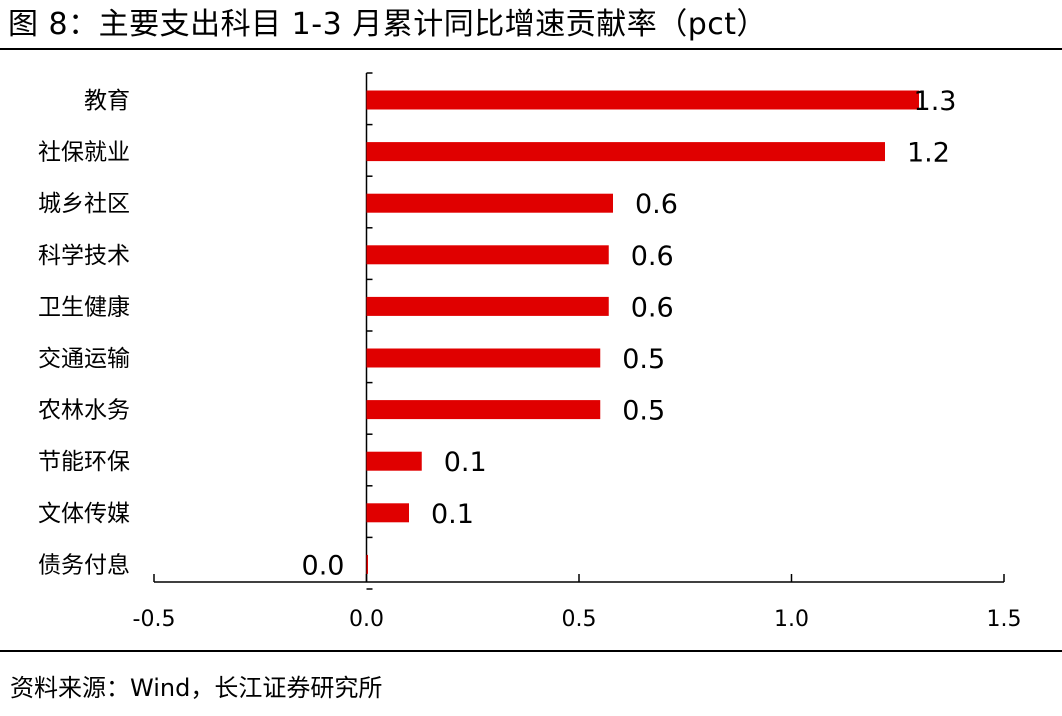 This screenshot has width=1062, height=716. What do you see at coordinates (791, 619) in the screenshot?
I see `value-tick-label: 1.0` at bounding box center [791, 619].